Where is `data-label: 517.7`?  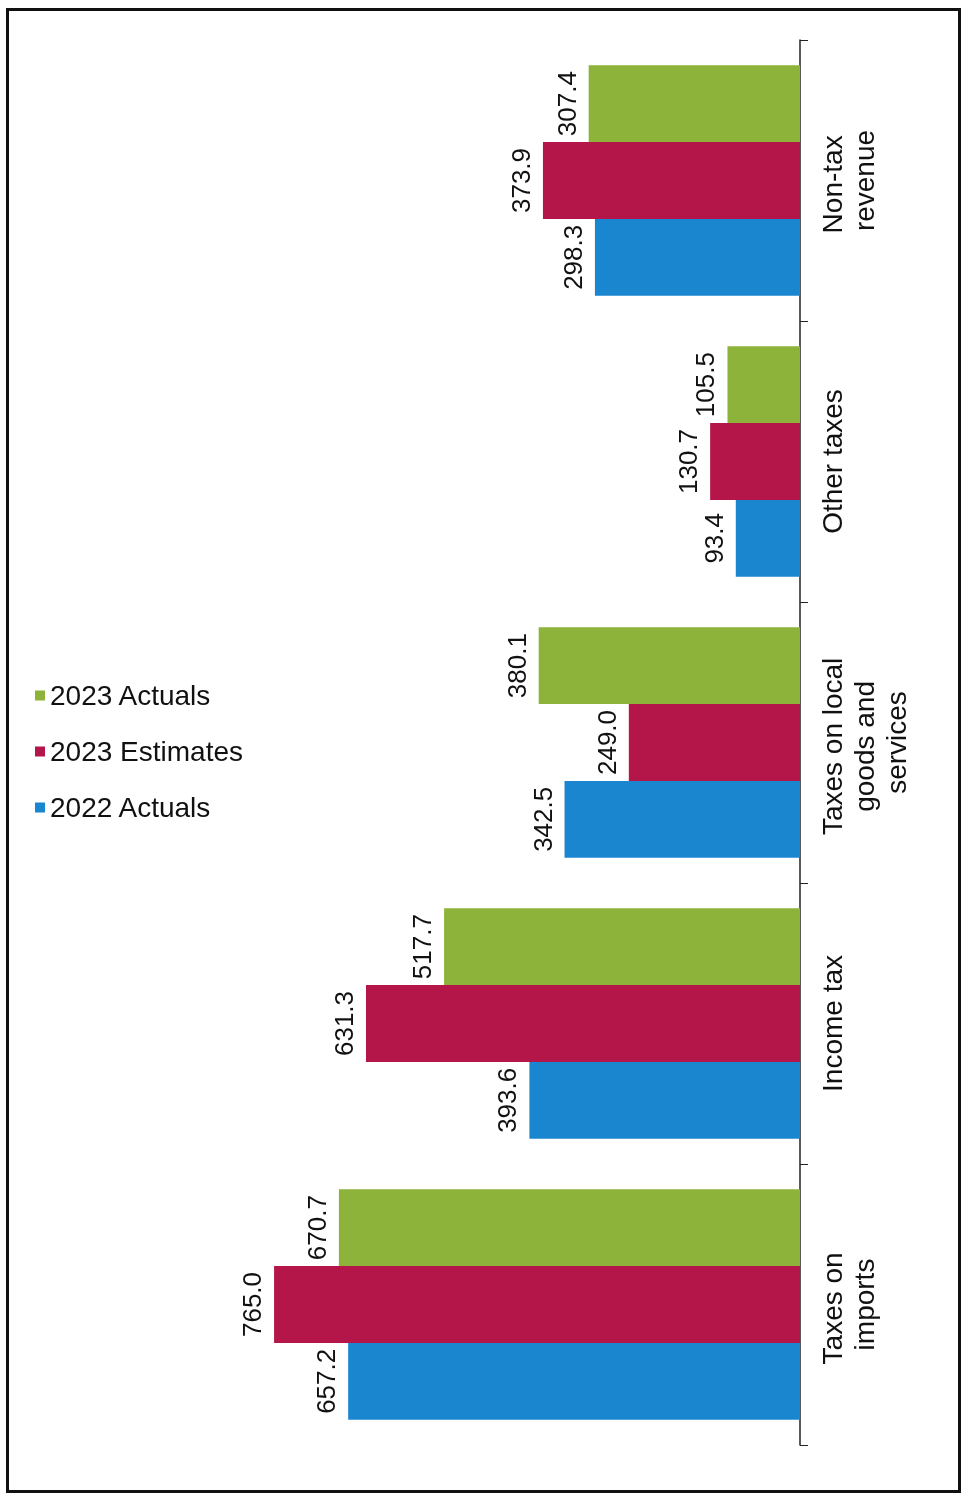
data-label: 517.7 is located at coordinates (422, 947).